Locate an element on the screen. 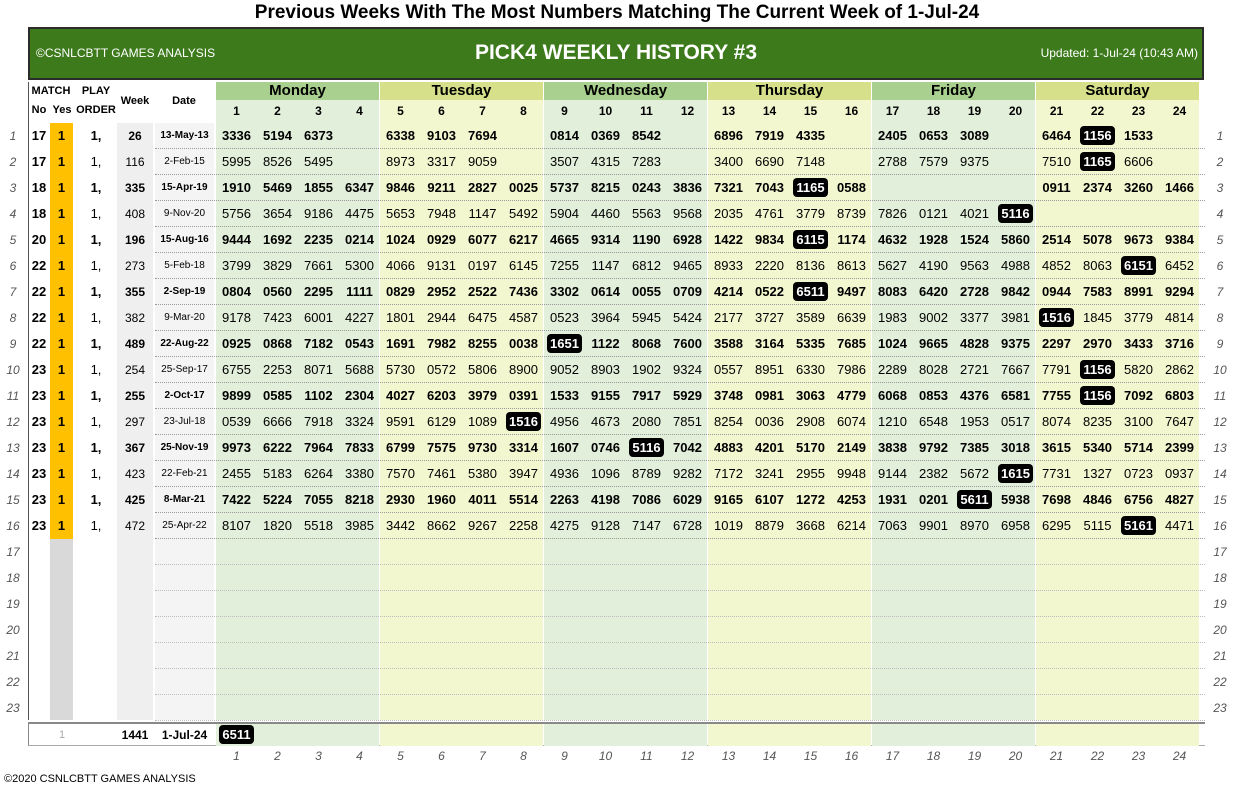 The width and height of the screenshot is (1234, 793). draw-cell: 1801 is located at coordinates (400, 318).